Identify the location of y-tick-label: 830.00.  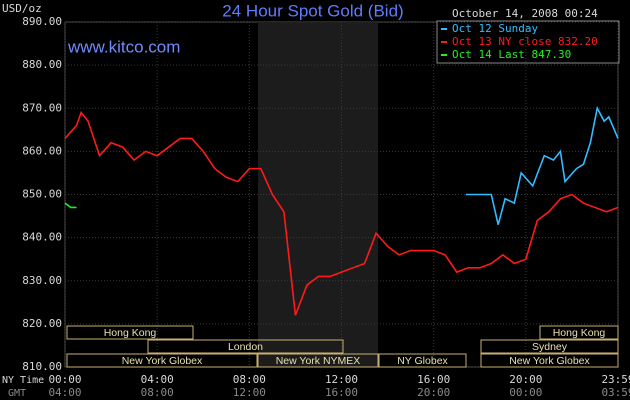
(42, 280).